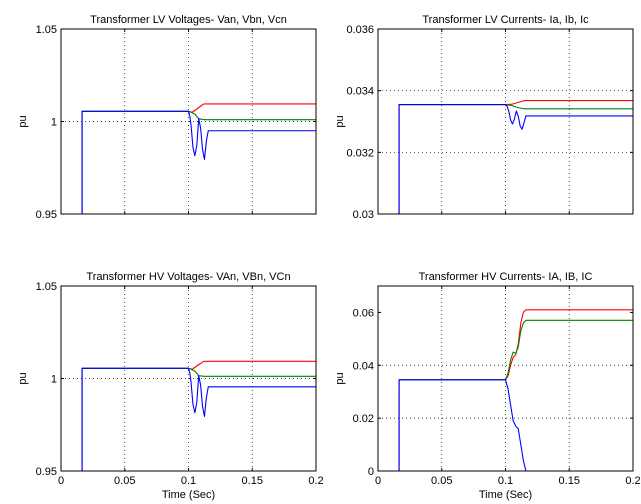  What do you see at coordinates (363, 313) in the screenshot?
I see `y-tick-label: 0.06` at bounding box center [363, 313].